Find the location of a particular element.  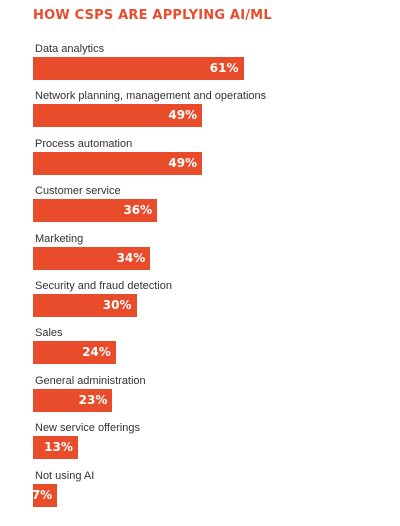

bar-value-label: 30% is located at coordinates (117, 305).